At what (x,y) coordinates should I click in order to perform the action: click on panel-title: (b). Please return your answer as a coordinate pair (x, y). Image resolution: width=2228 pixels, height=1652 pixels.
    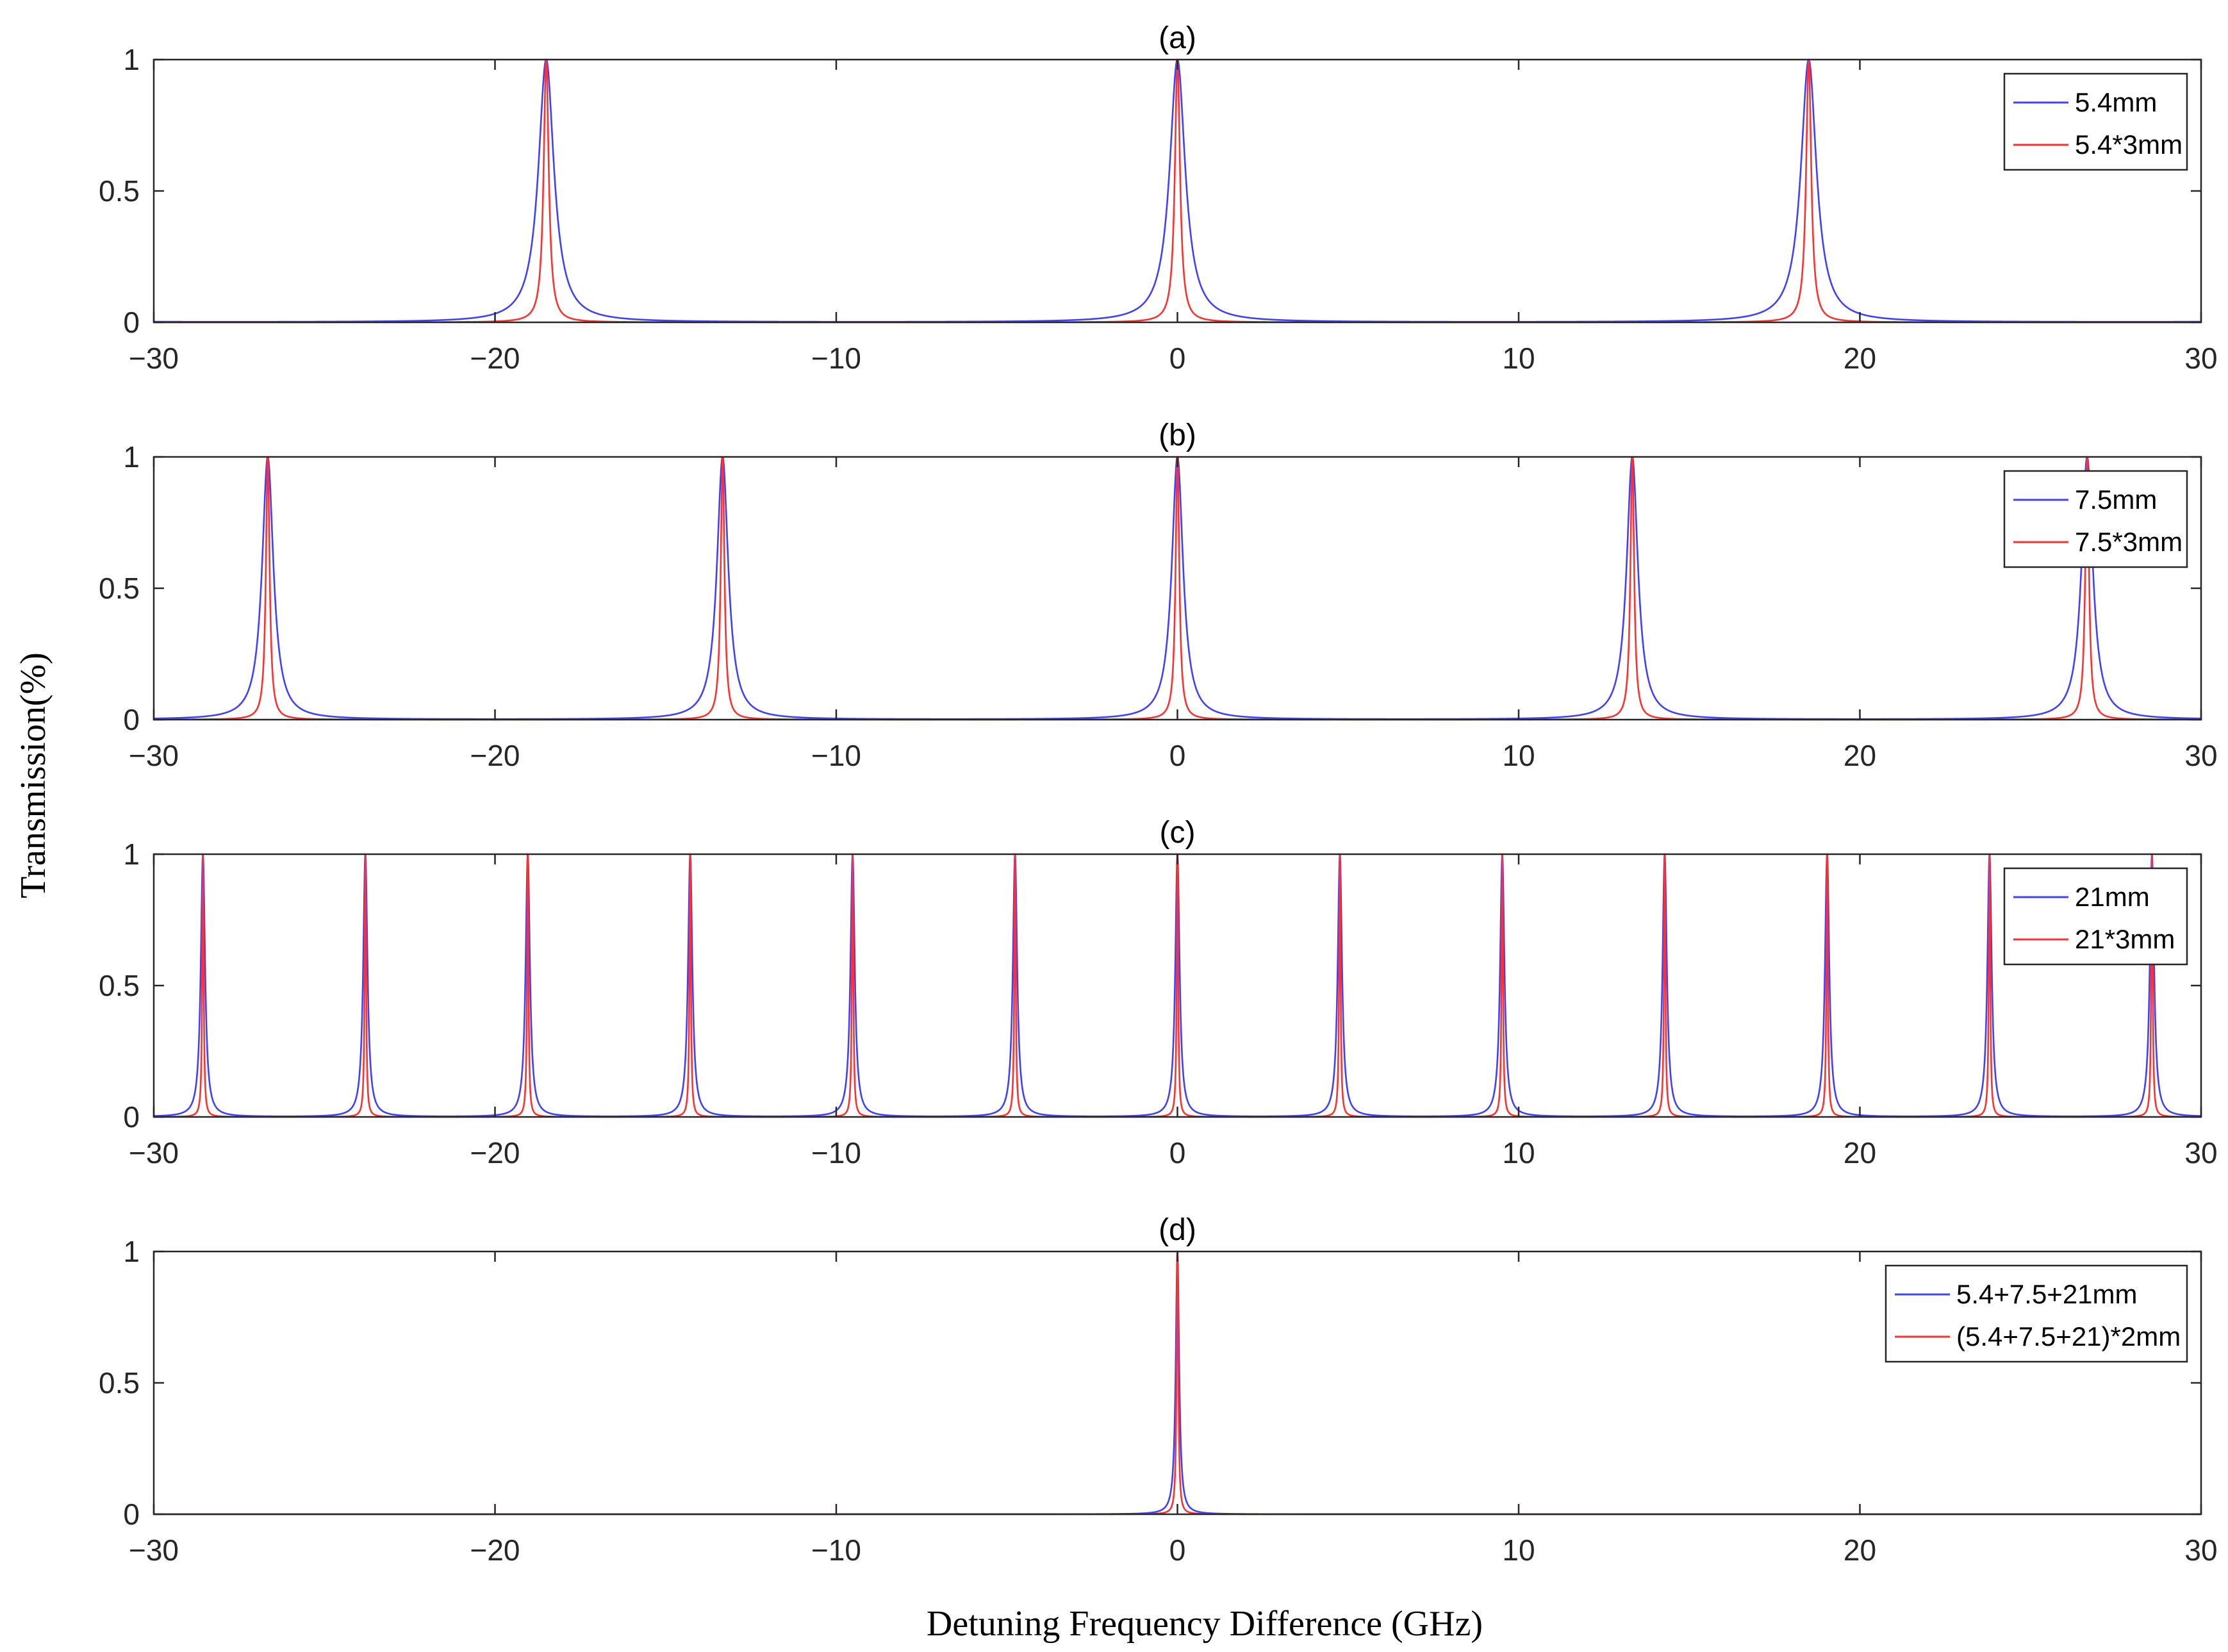
    Looking at the image, I should click on (1177, 435).